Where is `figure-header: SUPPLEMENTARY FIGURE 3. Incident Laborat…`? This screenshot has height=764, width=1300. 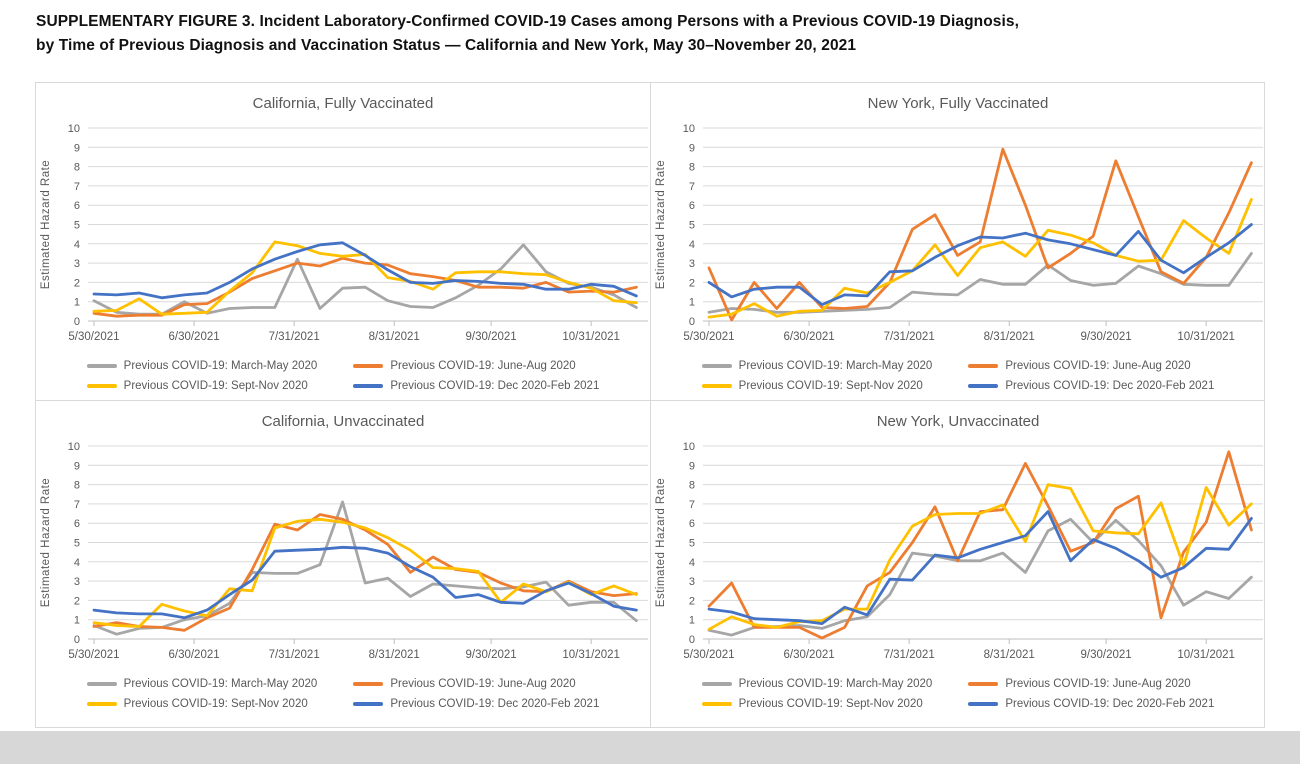
figure-header: SUPPLEMENTARY FIGURE 3. Incident Laborat… is located at coordinates (656, 34).